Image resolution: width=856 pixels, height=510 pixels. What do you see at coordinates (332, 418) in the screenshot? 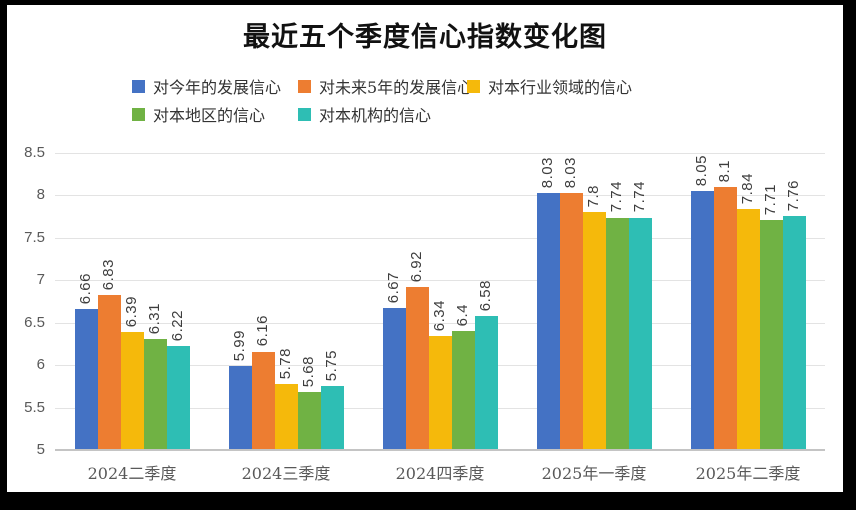
I see `bar-series4-cat1` at bounding box center [332, 418].